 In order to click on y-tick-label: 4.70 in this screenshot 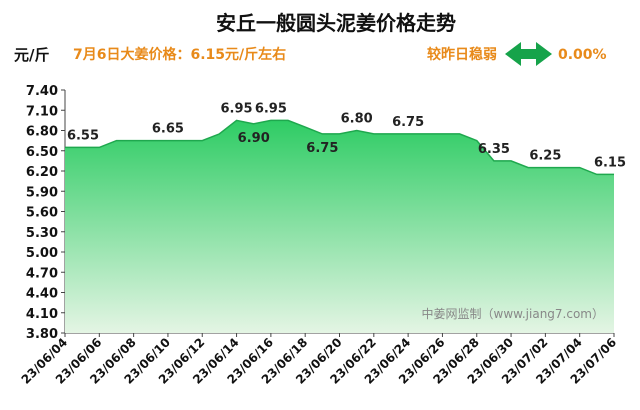, I will do `click(42, 273)`.